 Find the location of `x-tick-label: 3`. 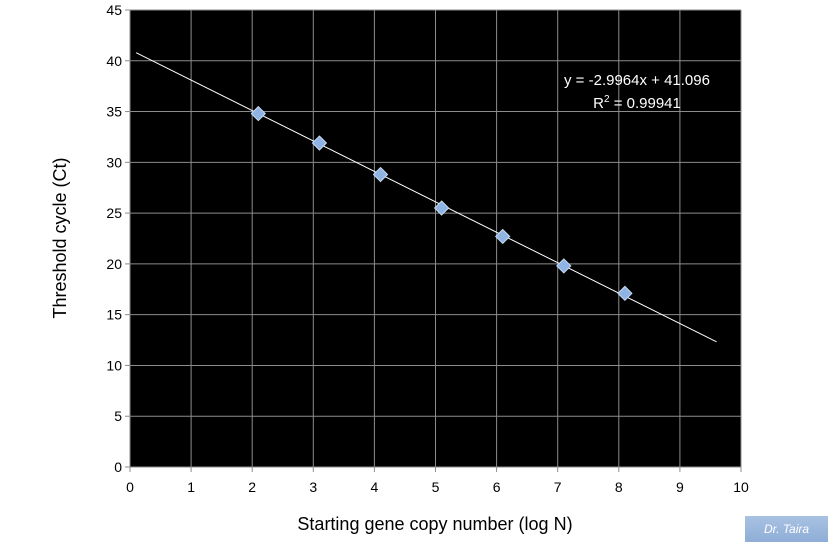

x-tick-label: 3 is located at coordinates (313, 487).